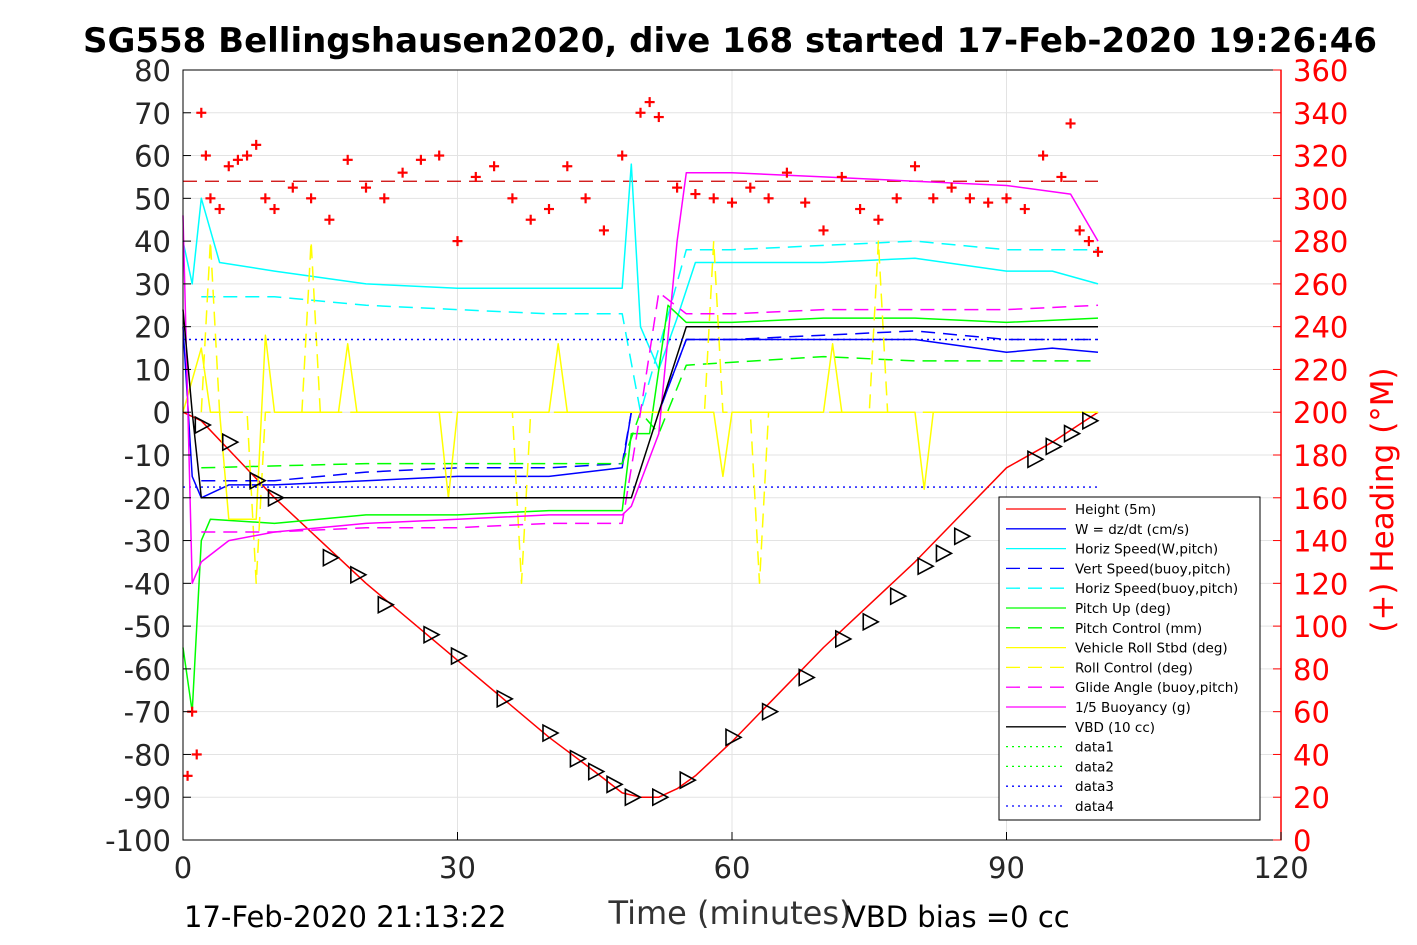 This screenshot has height=945, width=1417. I want to click on legend-entry: VBD (10 cc), so click(1115, 728).